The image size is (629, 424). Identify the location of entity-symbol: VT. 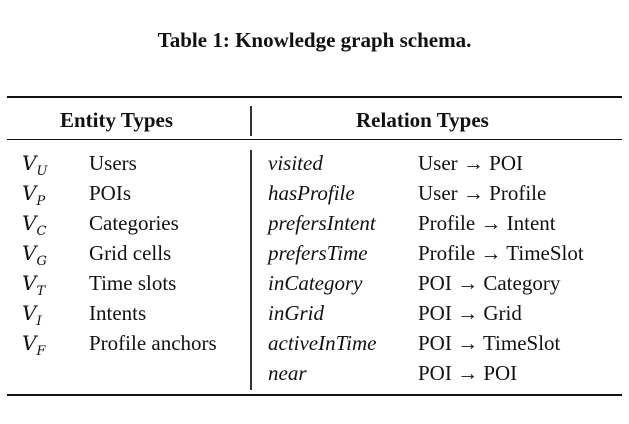
(33, 287).